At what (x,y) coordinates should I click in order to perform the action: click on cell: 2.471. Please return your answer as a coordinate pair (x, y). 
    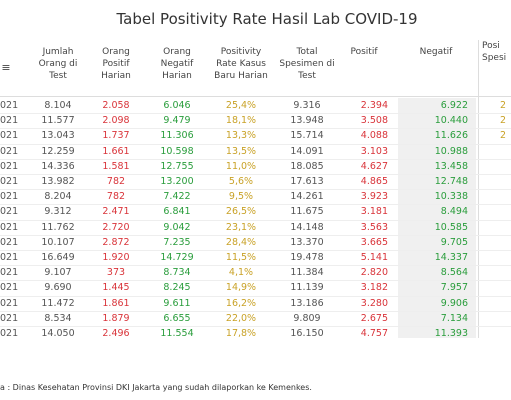
    Looking at the image, I should click on (116, 212).